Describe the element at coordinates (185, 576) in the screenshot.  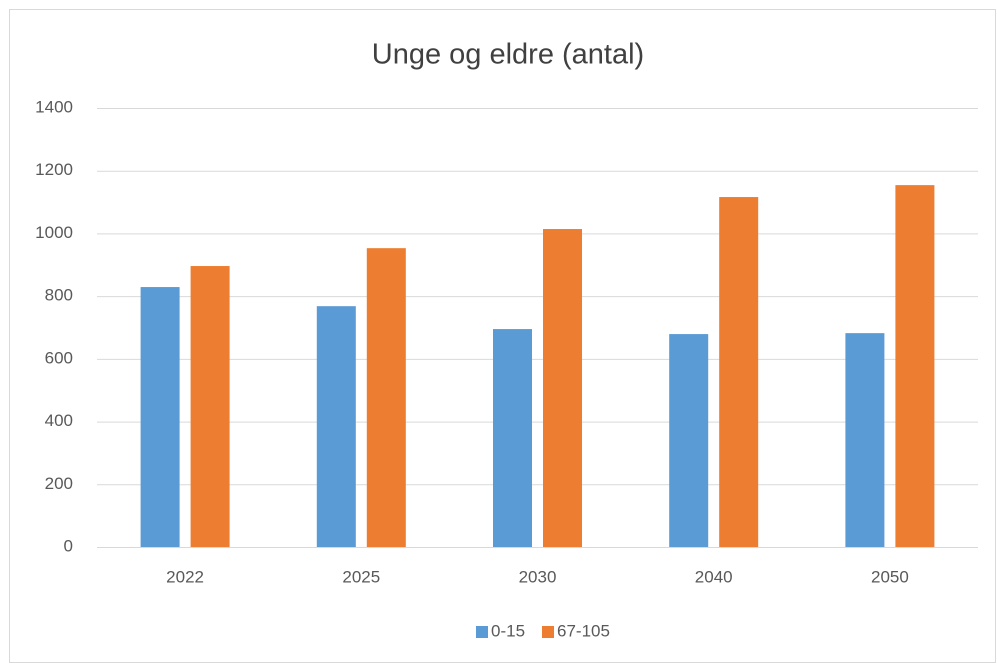
I see `x-tick-label: 2022` at that location.